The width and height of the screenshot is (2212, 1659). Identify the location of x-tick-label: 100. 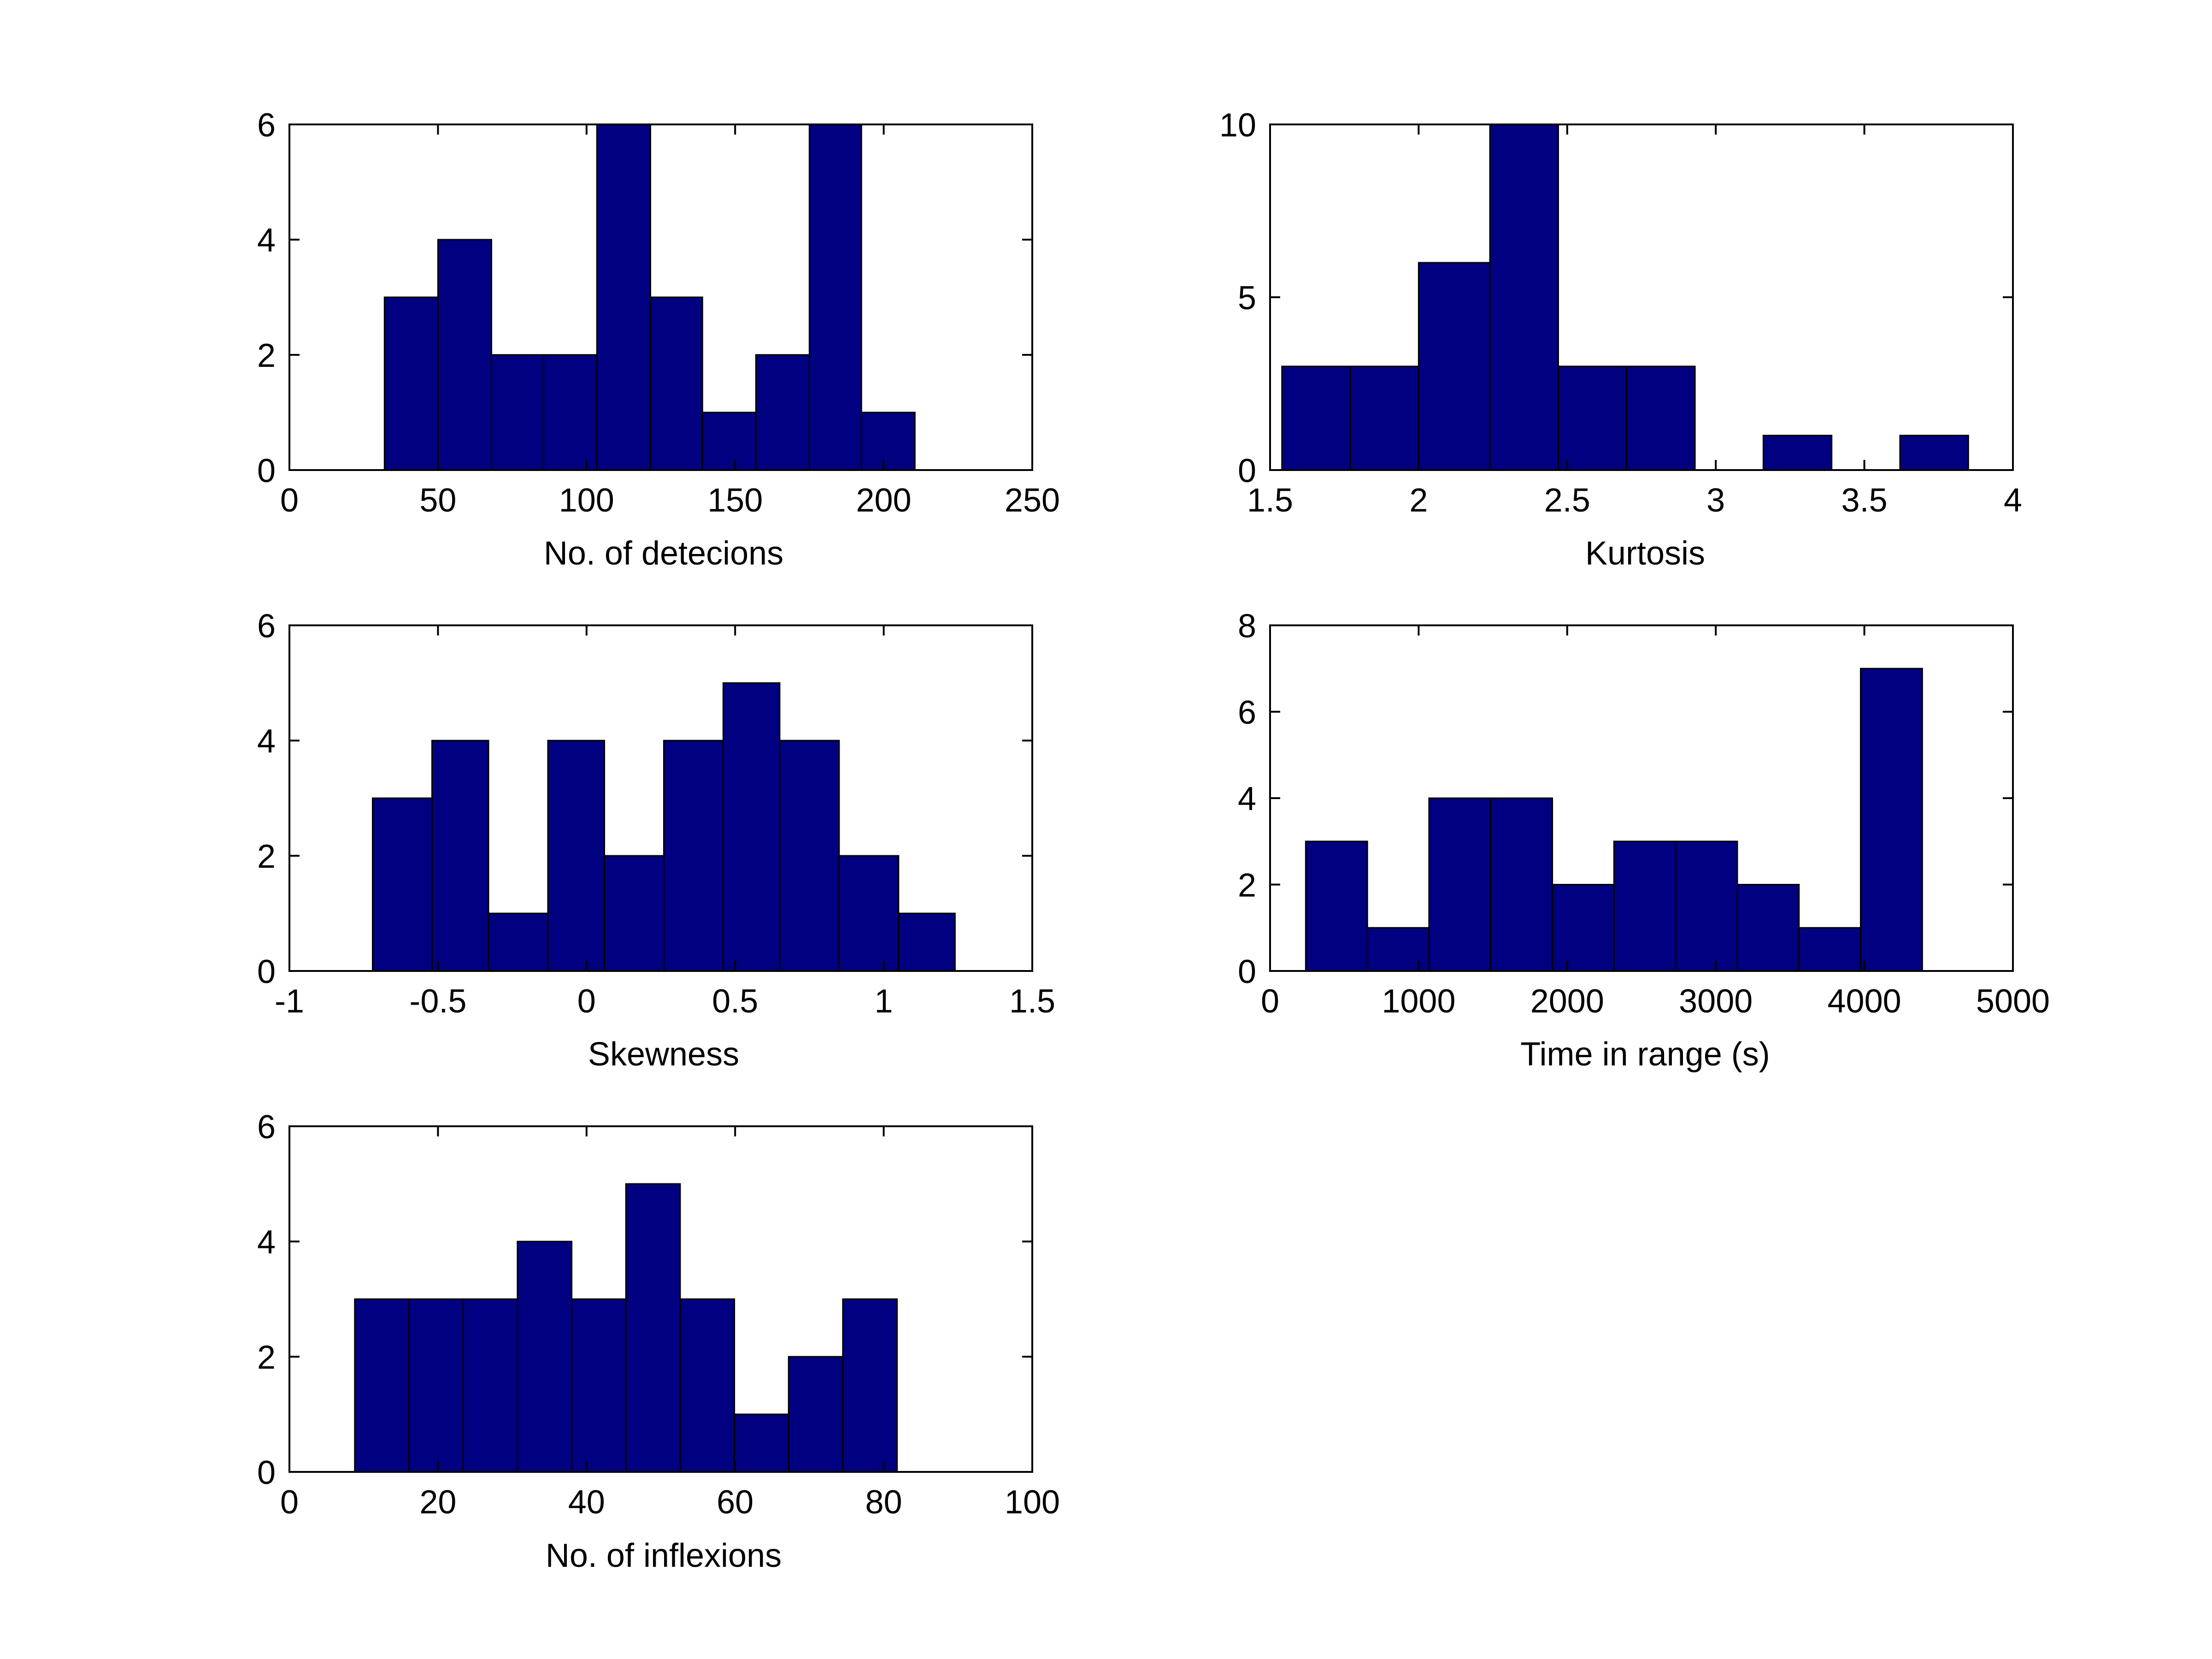
(1032, 1502).